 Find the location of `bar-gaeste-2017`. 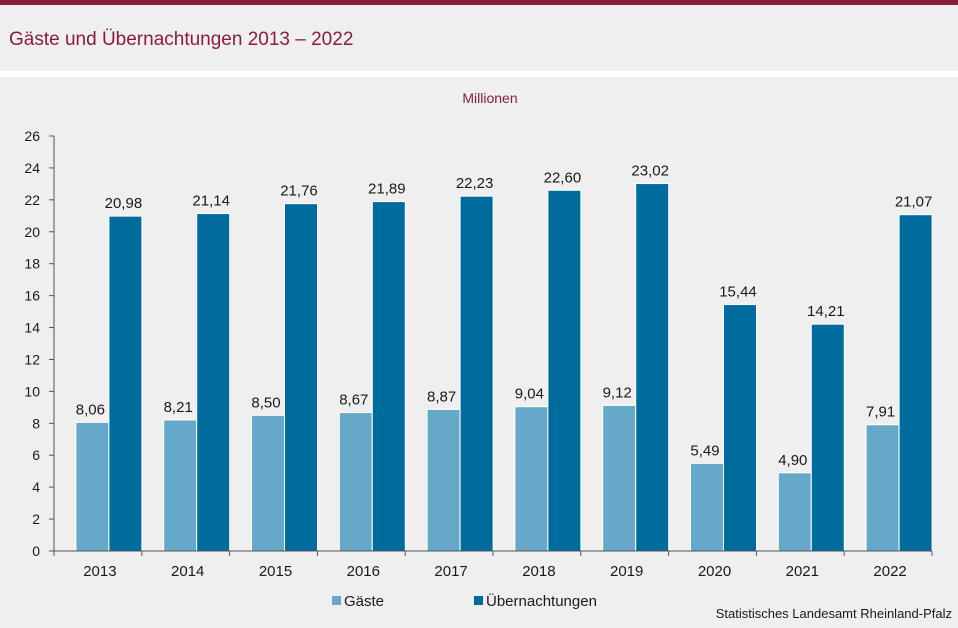

bar-gaeste-2017 is located at coordinates (443, 480).